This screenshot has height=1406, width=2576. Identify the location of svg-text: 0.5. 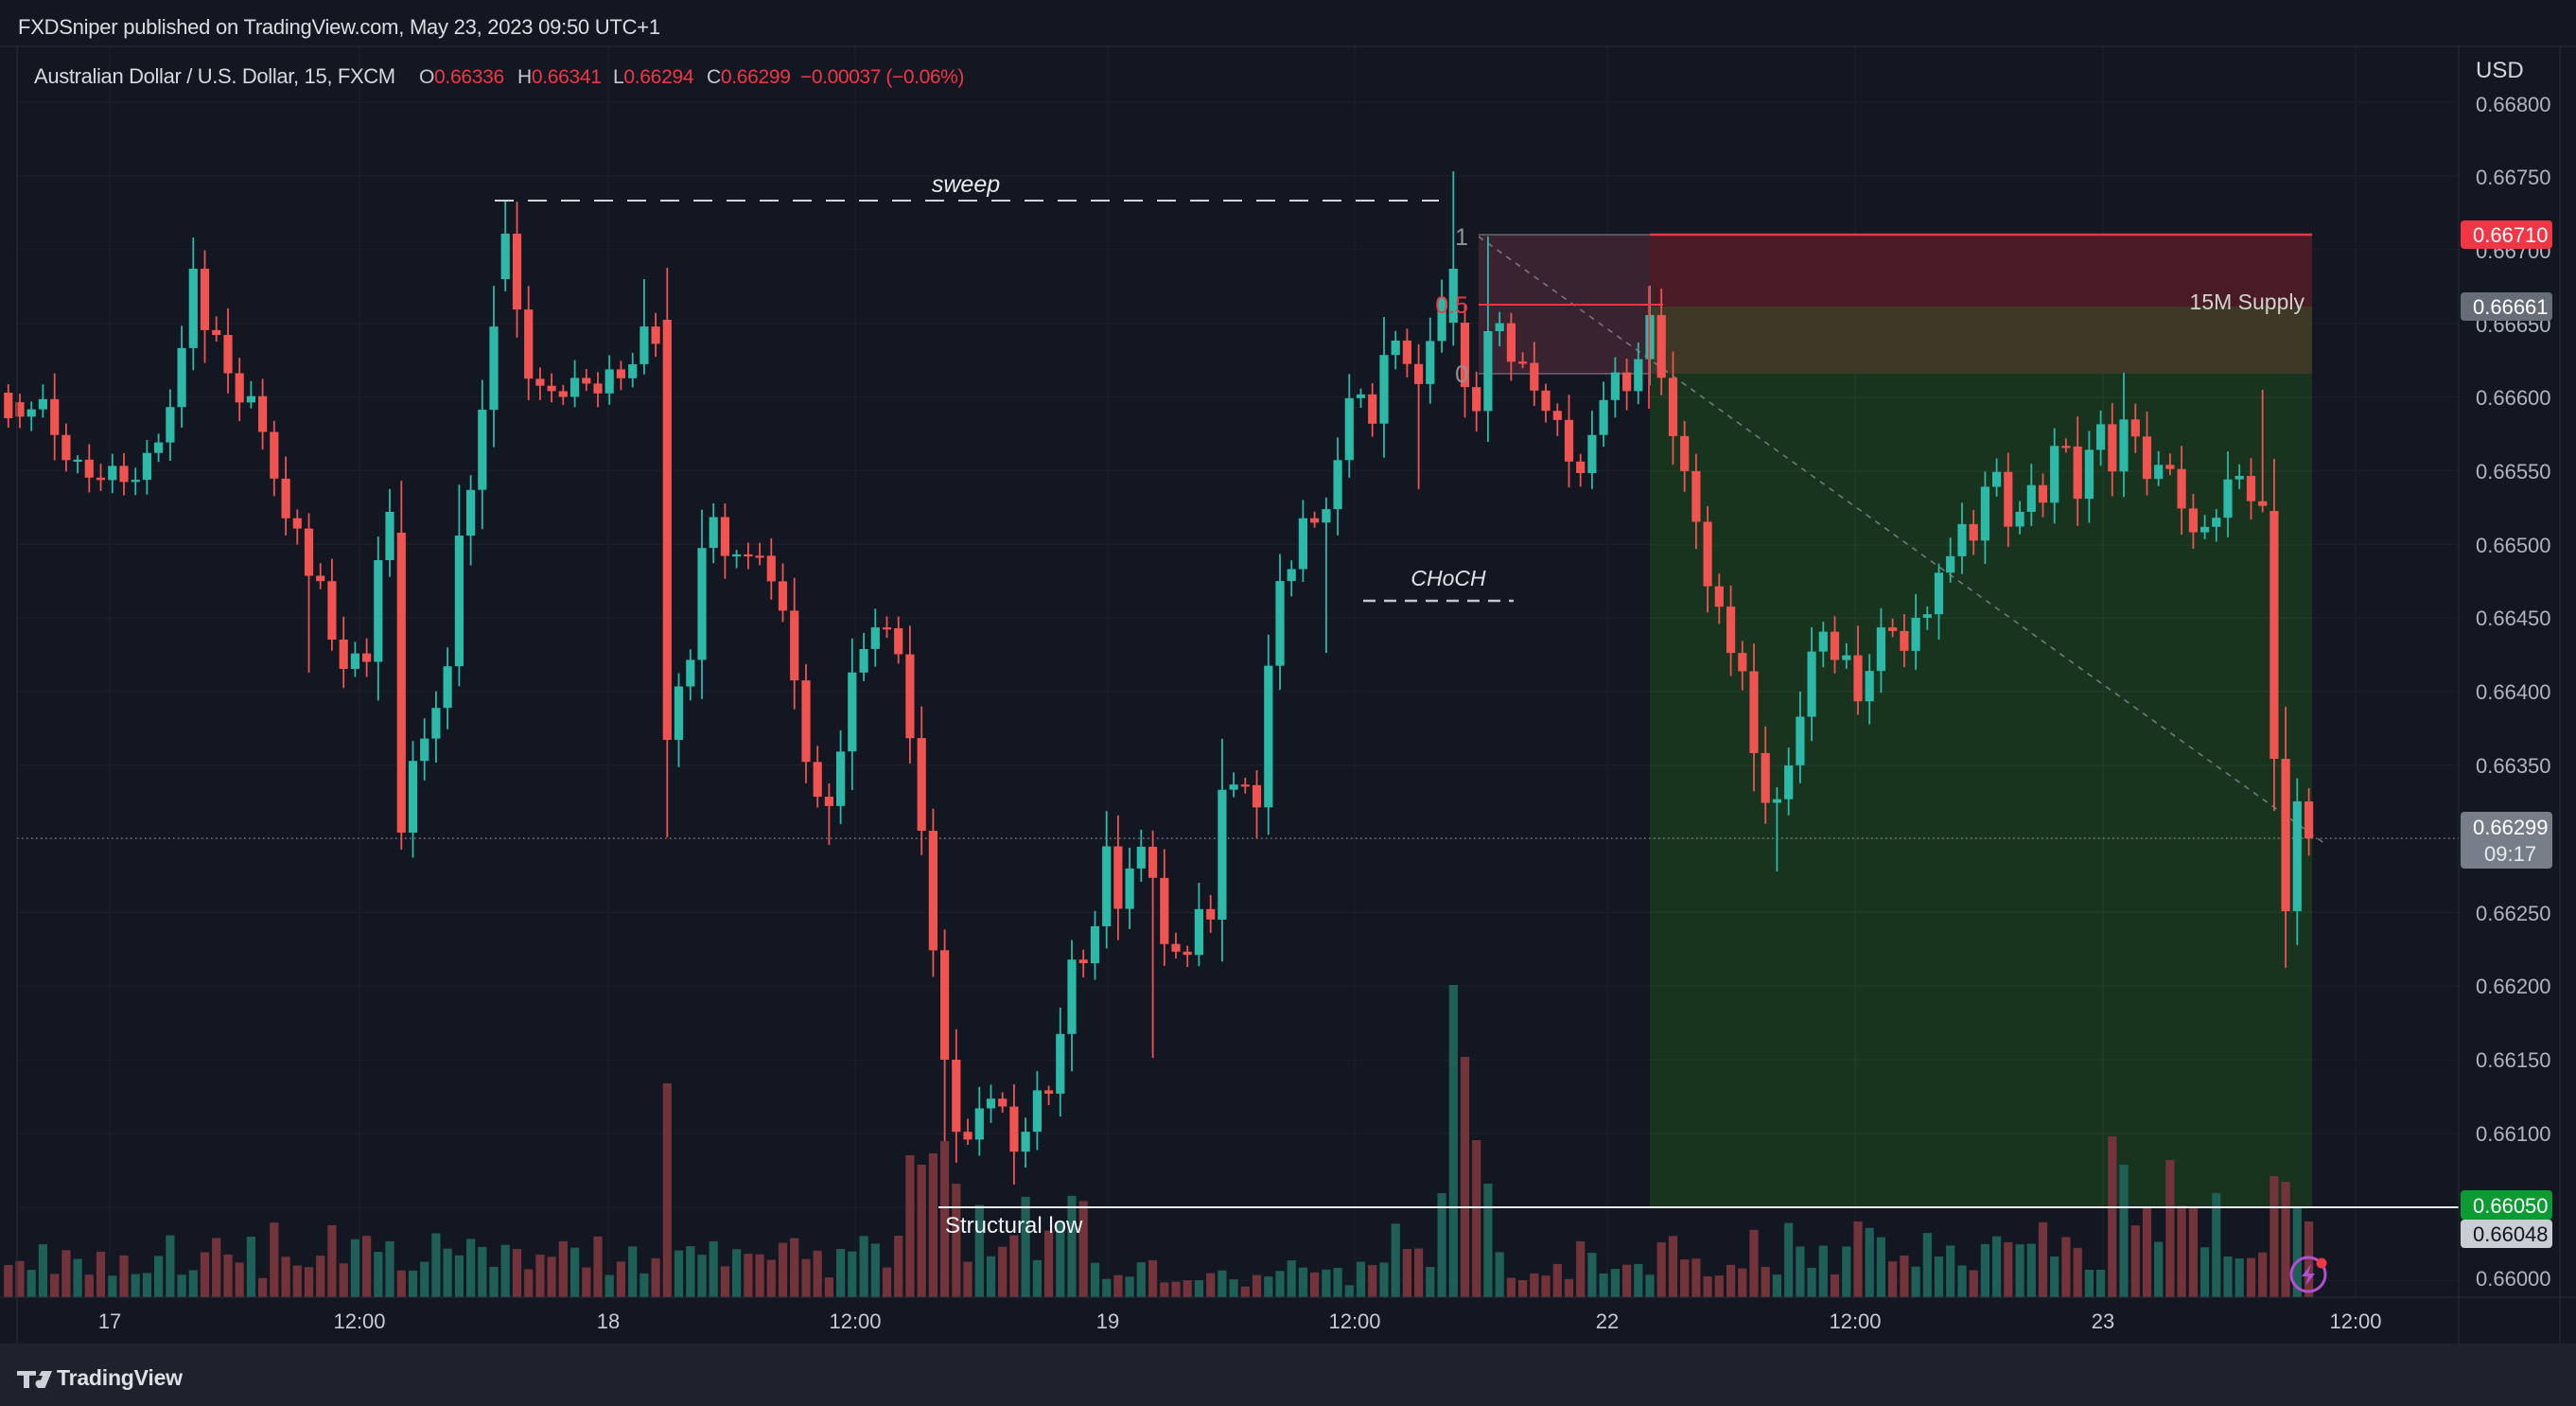
(1452, 305).